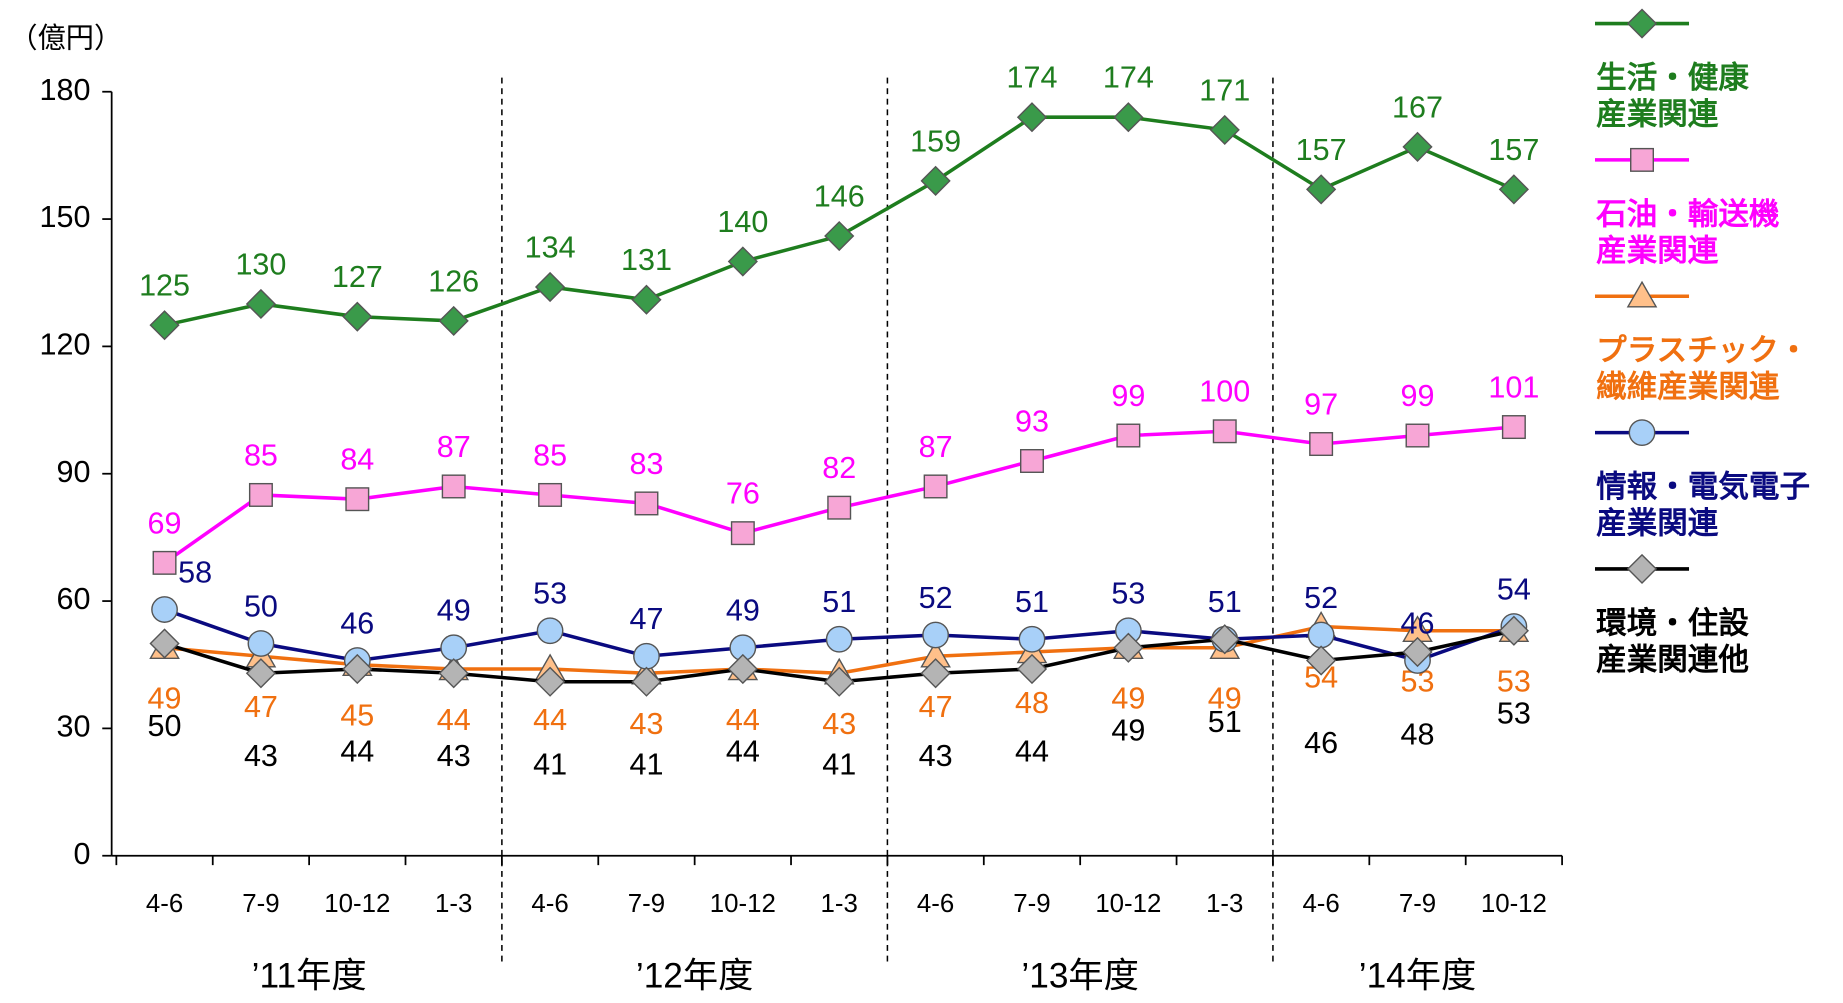 The width and height of the screenshot is (1843, 1003). Describe the element at coordinates (1513, 387) in the screenshot. I see `data-label: 101` at that location.